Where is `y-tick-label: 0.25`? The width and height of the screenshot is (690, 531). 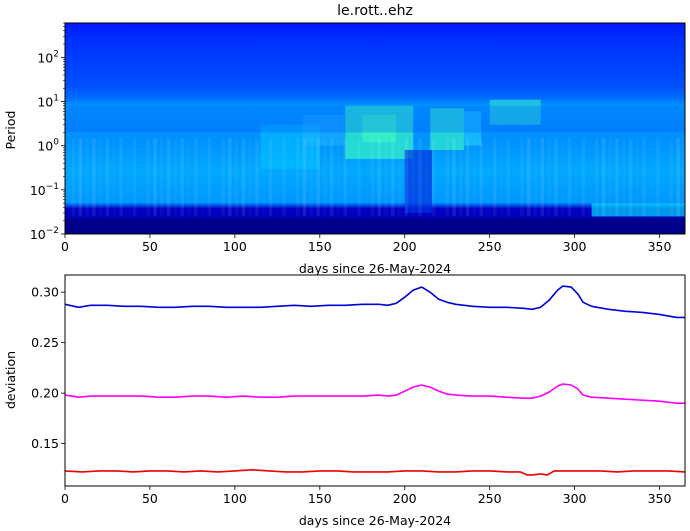
y-tick-label: 0.25 is located at coordinates (45, 342).